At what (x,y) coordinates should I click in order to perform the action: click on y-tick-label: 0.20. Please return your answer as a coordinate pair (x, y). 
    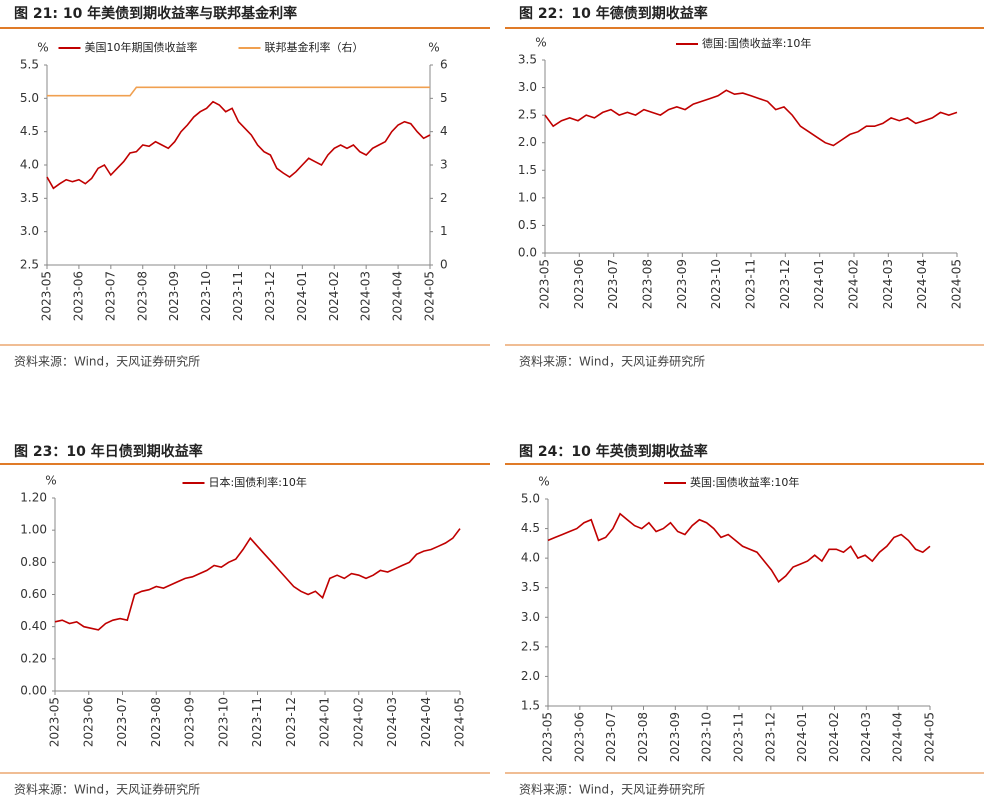
    Looking at the image, I should click on (33, 658).